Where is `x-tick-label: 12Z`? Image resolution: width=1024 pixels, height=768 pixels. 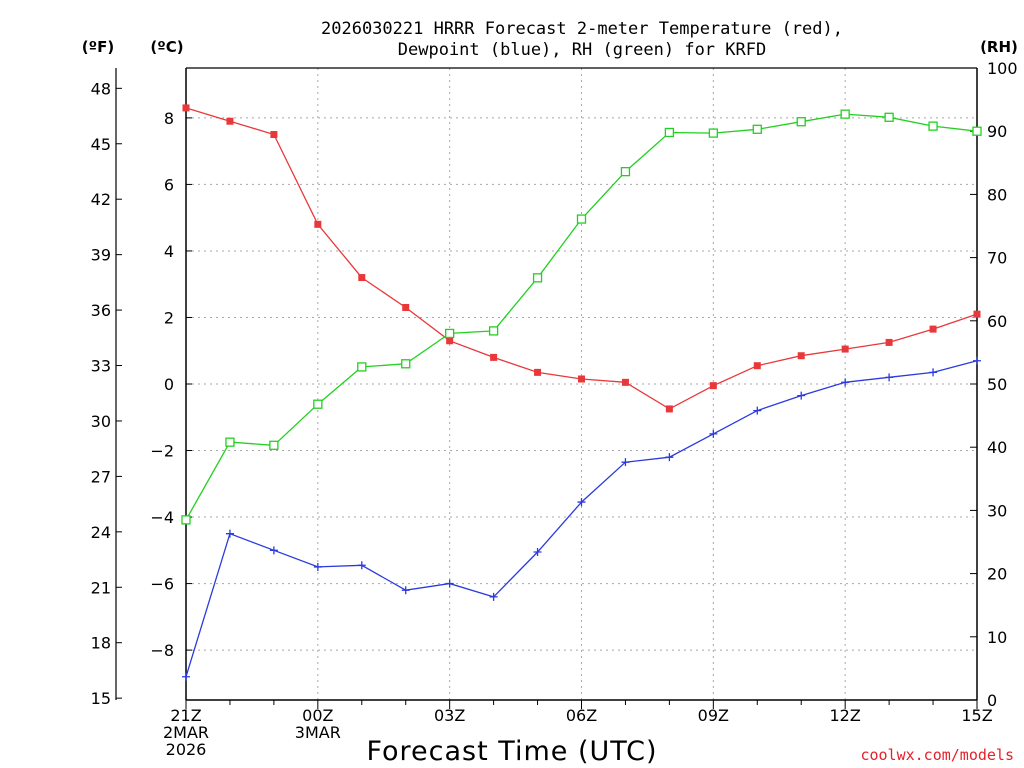 x-tick-label: 12Z is located at coordinates (845, 715).